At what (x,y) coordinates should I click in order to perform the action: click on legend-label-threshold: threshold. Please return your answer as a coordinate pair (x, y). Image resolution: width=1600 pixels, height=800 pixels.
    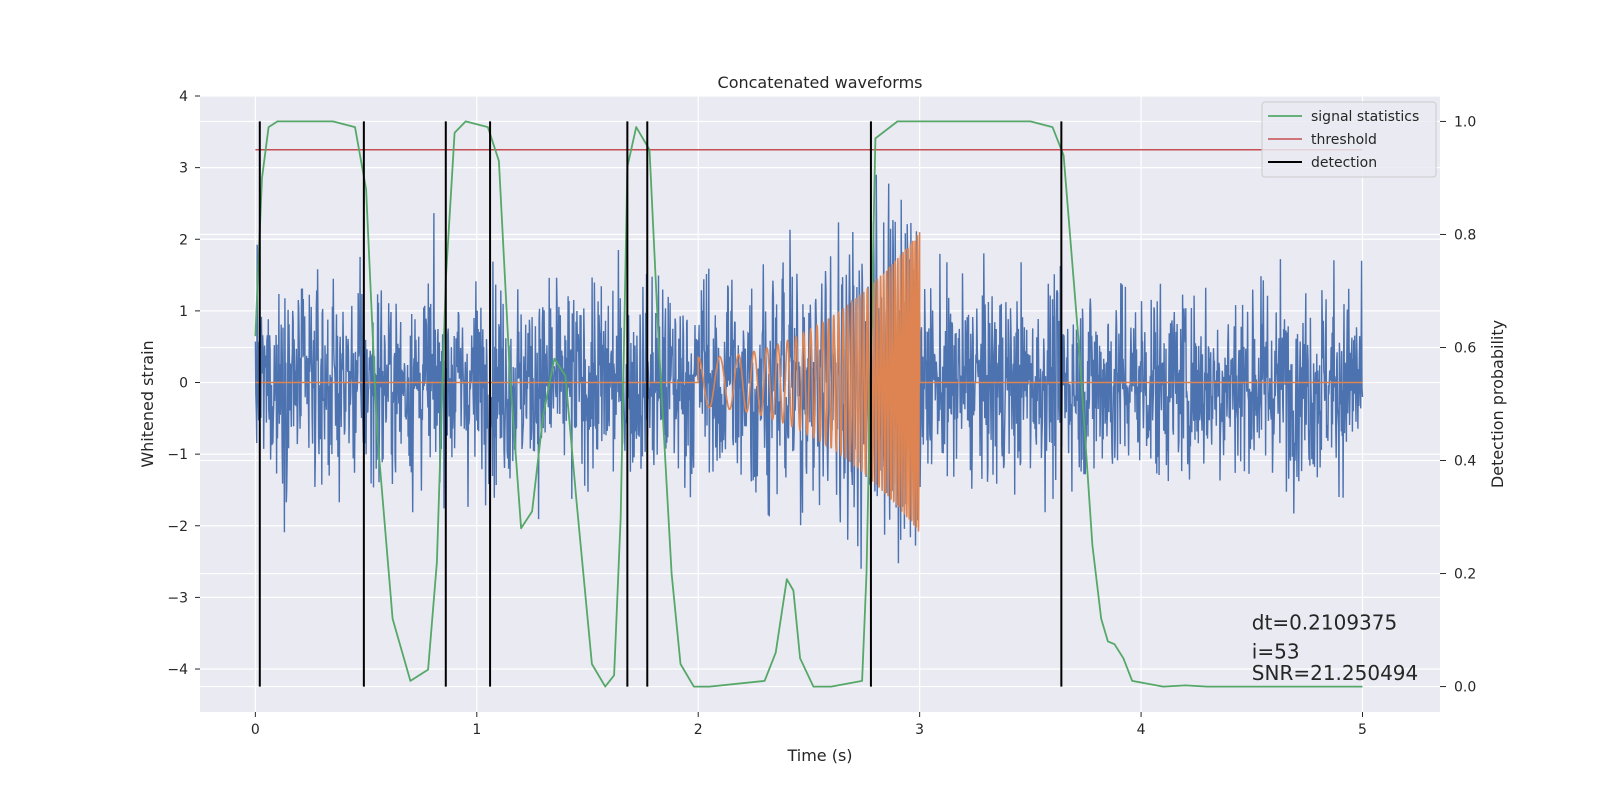
    Looking at the image, I should click on (1344, 140).